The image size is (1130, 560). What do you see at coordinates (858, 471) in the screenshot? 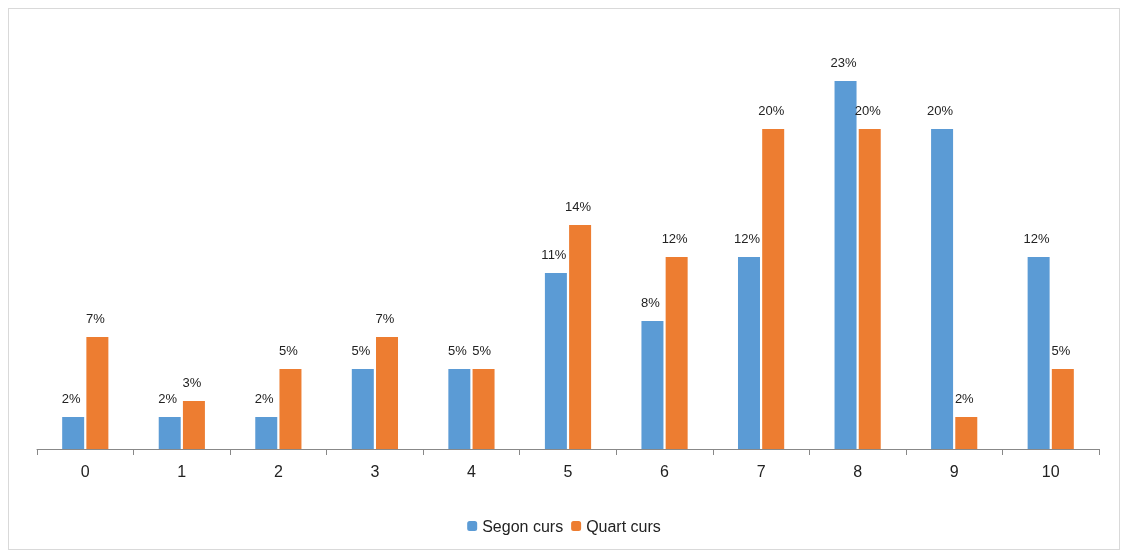
I see `x-tick-label: 8` at bounding box center [858, 471].